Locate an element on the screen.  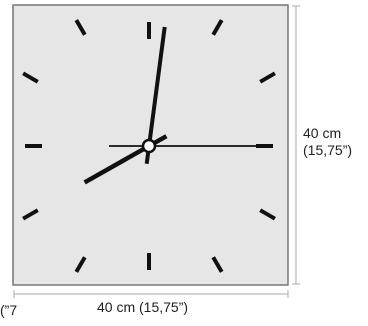
height-dimension-label: 40 cm (15,75”) is located at coordinates (327, 142).